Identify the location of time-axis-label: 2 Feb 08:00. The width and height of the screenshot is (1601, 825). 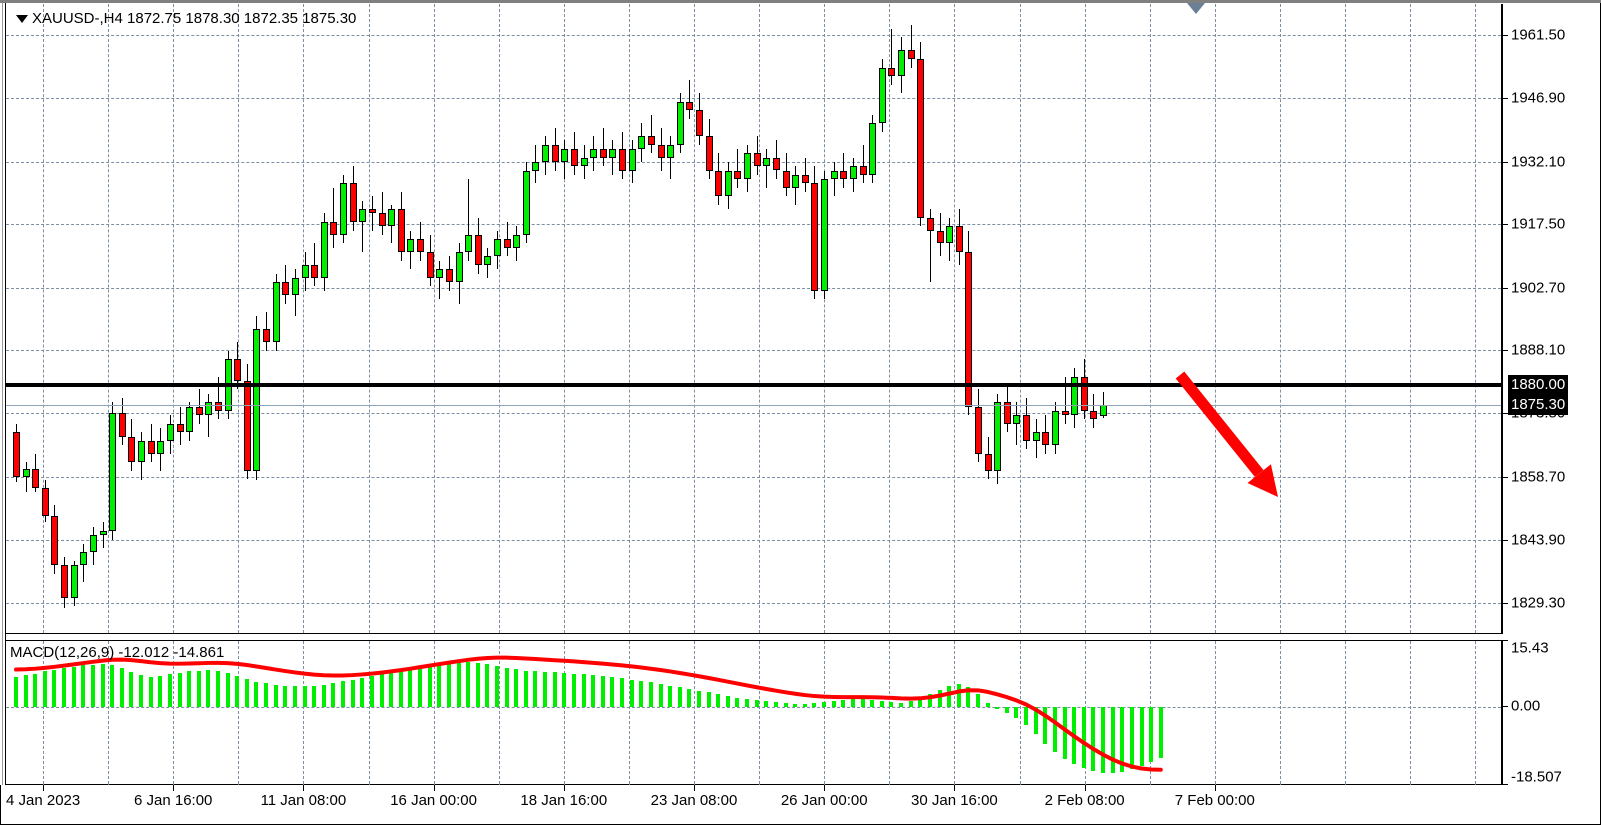
(1084, 800).